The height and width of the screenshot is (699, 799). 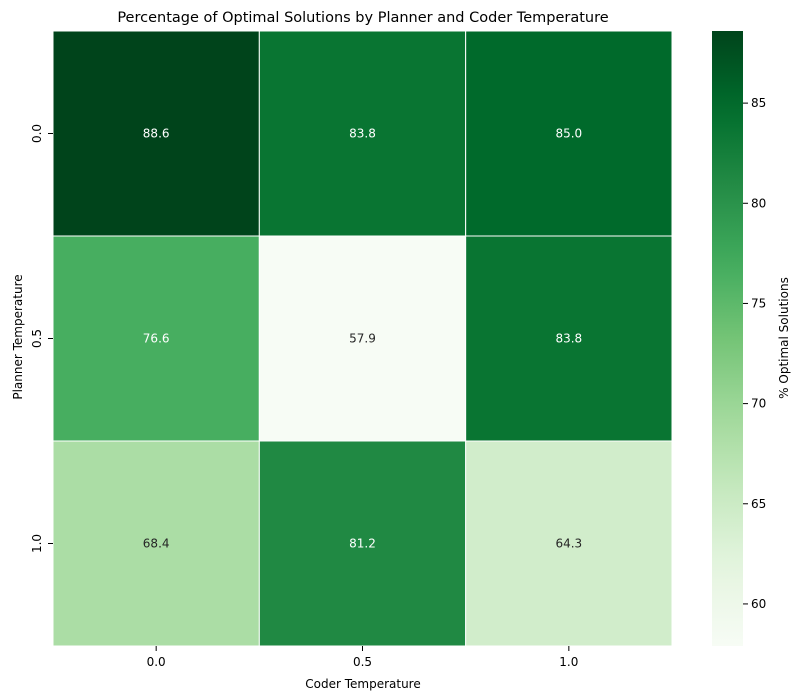 What do you see at coordinates (37, 338) in the screenshot?
I see `y-tick-label: 0.5` at bounding box center [37, 338].